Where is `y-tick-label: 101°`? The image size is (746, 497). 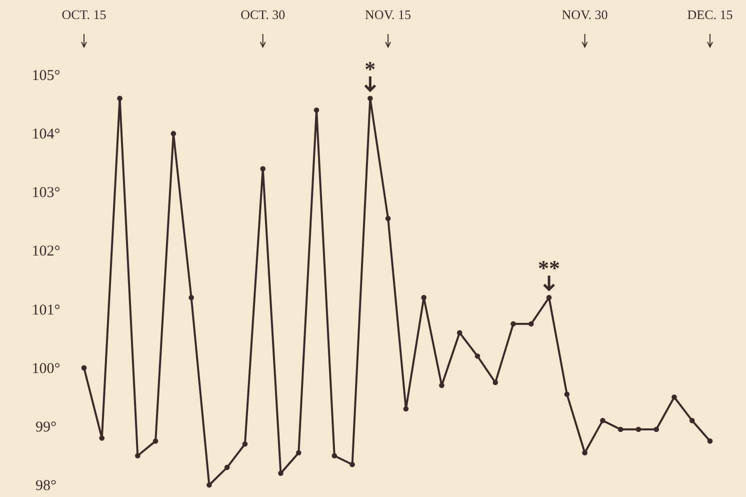 y-tick-label: 101° is located at coordinates (46, 310).